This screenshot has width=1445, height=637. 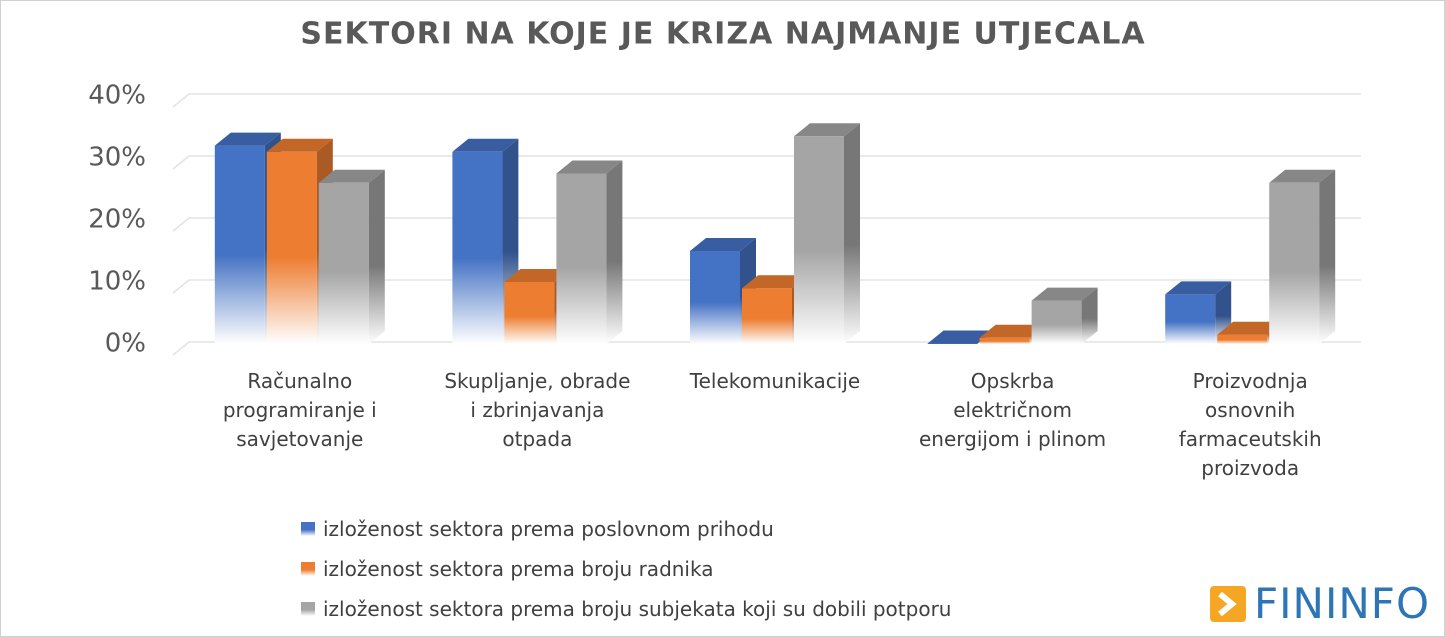 I want to click on logo: FININFO, so click(x=1319, y=603).